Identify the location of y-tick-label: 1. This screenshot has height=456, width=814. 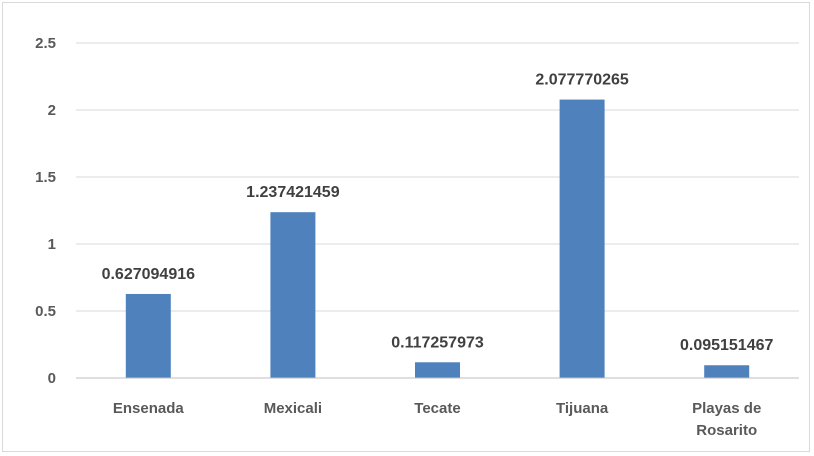
(52, 244).